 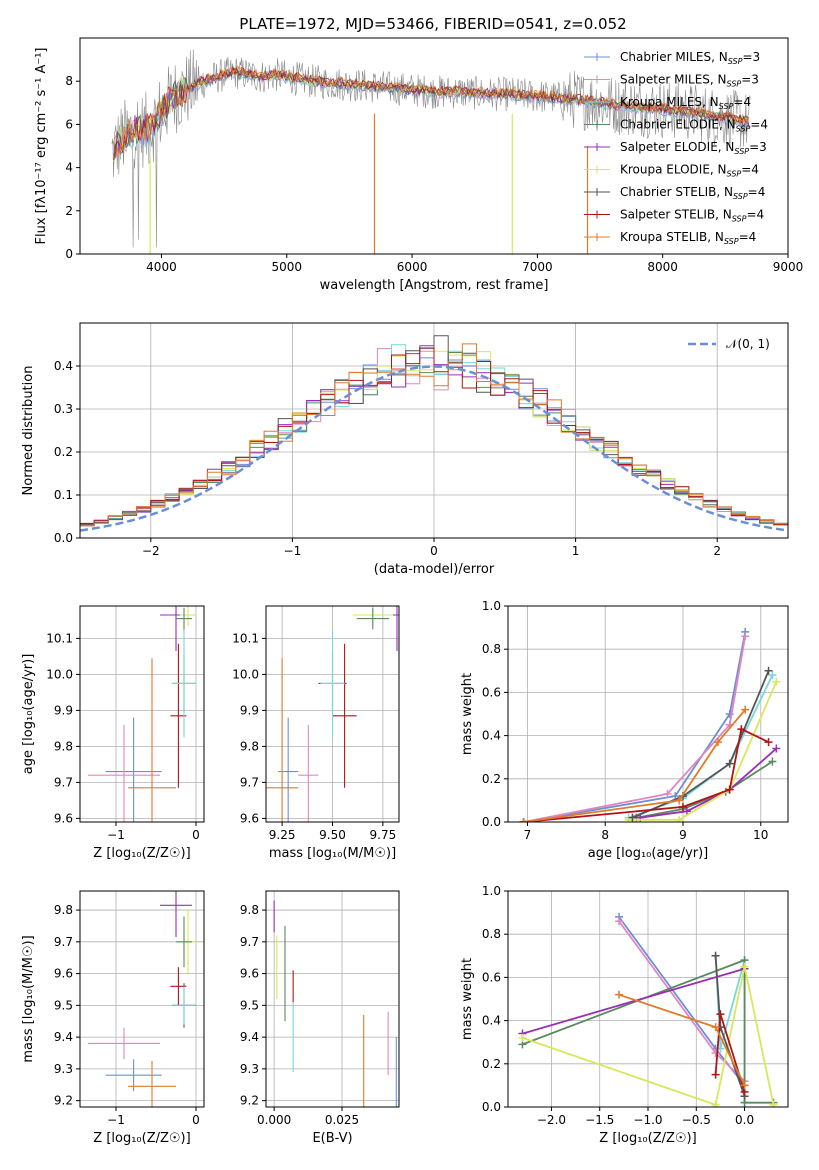 I want to click on y-tick-label: 10.0, so click(x=245, y=674).